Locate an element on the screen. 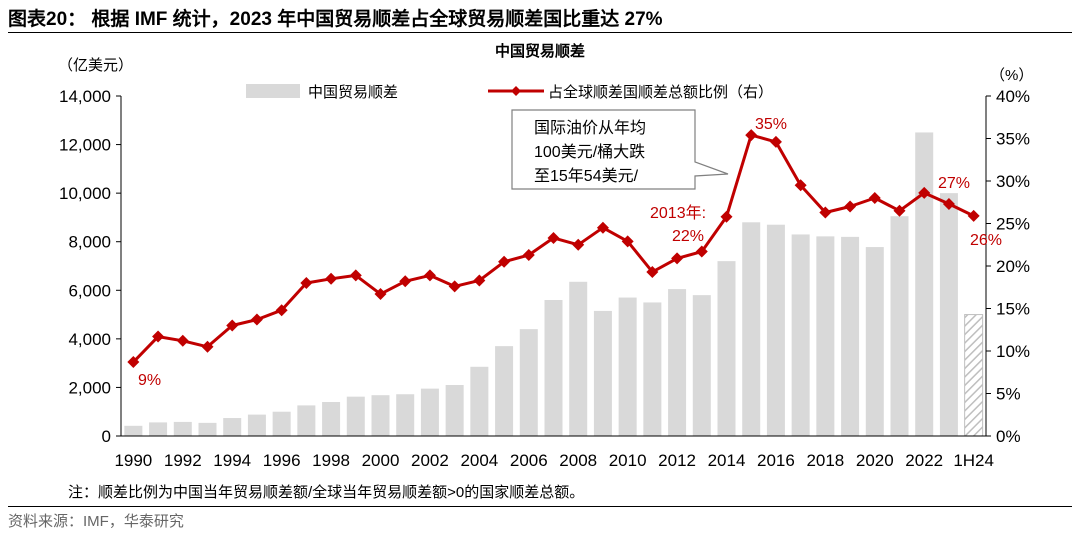 This screenshot has width=1080, height=535. line-point-1994 is located at coordinates (232, 325).